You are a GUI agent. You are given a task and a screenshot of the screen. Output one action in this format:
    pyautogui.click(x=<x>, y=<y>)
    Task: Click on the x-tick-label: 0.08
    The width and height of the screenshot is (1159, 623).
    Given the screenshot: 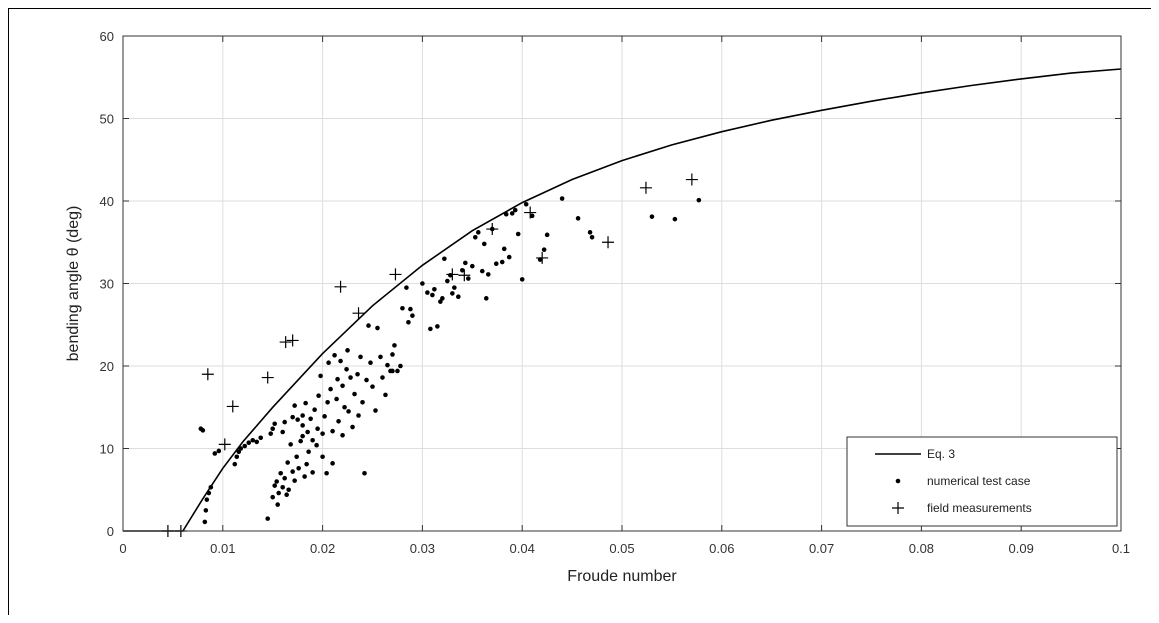 What is the action you would take?
    pyautogui.click(x=921, y=548)
    